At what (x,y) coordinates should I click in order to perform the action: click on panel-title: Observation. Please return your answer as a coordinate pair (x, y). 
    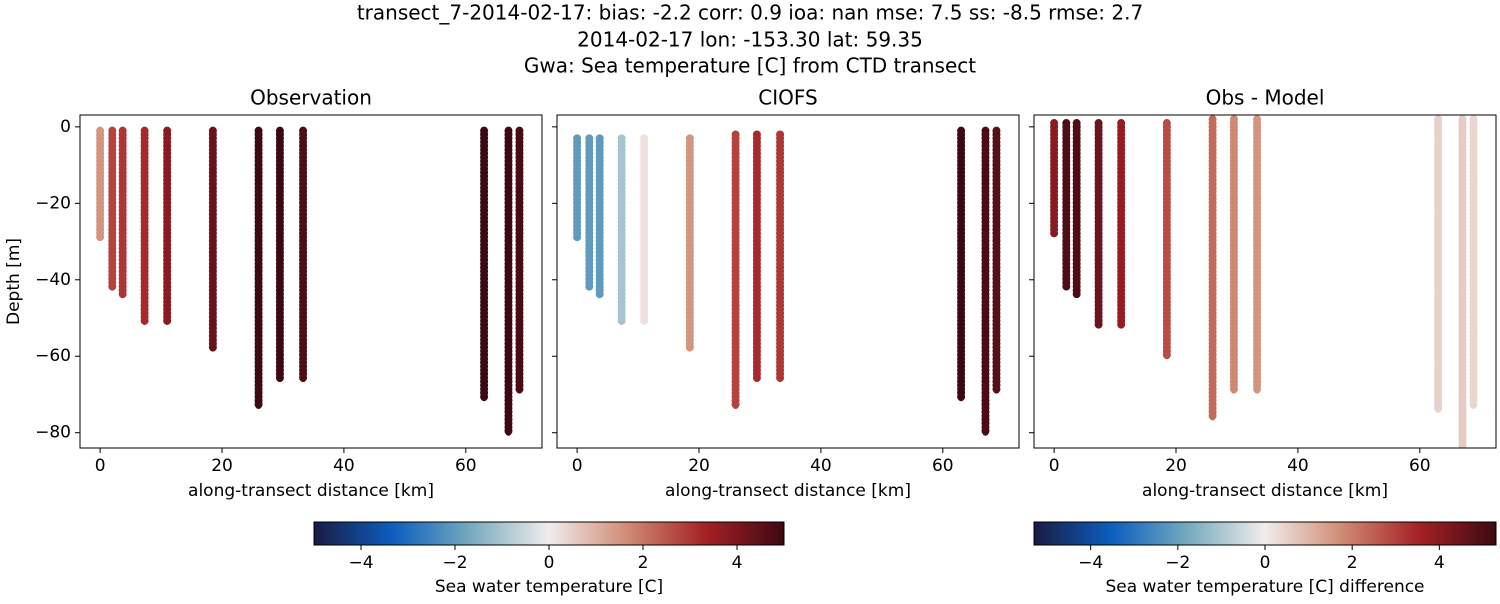
    Looking at the image, I should click on (311, 98).